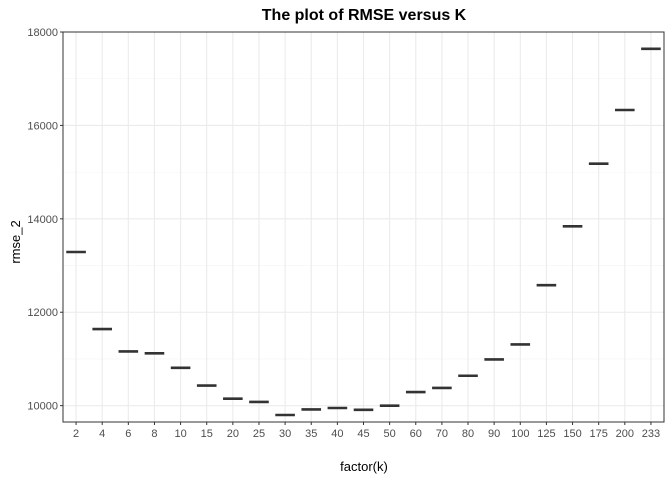 The image size is (672, 480). I want to click on x-tick-label: 45, so click(363, 434).